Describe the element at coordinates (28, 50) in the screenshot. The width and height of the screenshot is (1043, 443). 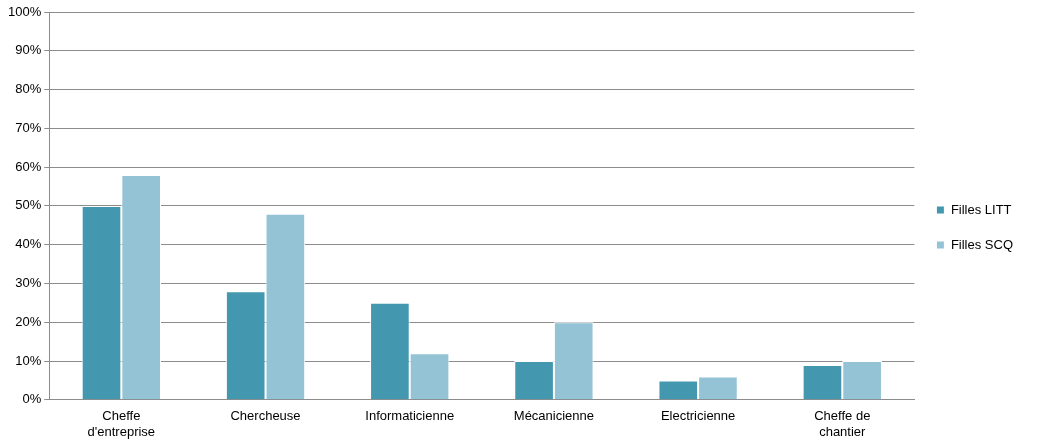
I see `y-tick-label: 90%` at that location.